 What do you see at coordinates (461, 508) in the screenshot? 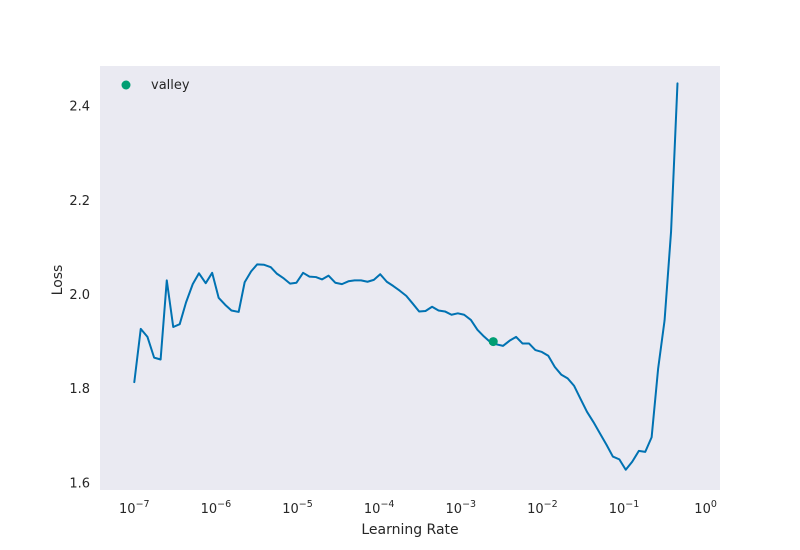
I see `x-tick-label: 10⁻³` at bounding box center [461, 508].